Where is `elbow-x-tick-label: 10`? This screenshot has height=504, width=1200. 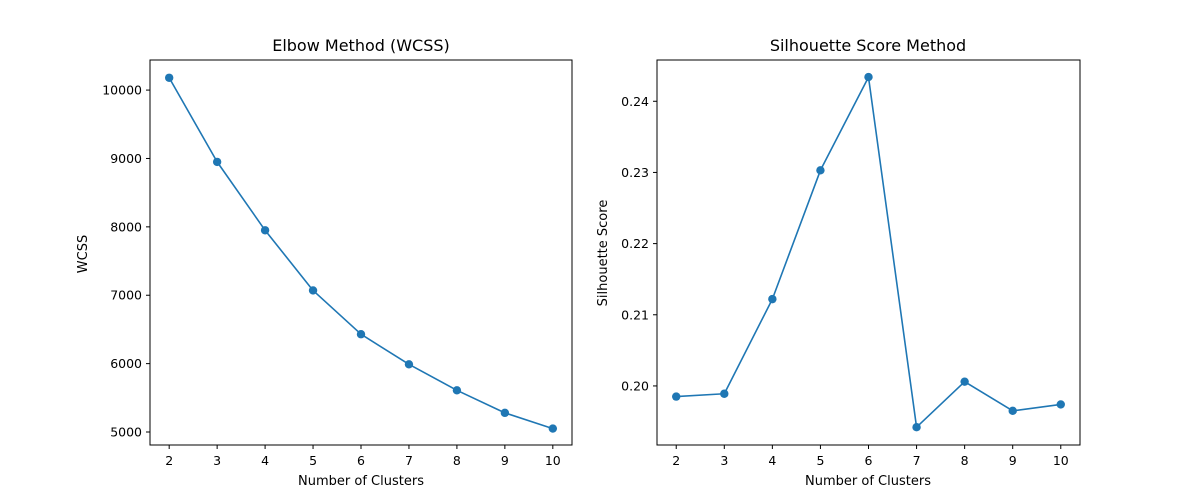
elbow-x-tick-label: 10 is located at coordinates (553, 460).